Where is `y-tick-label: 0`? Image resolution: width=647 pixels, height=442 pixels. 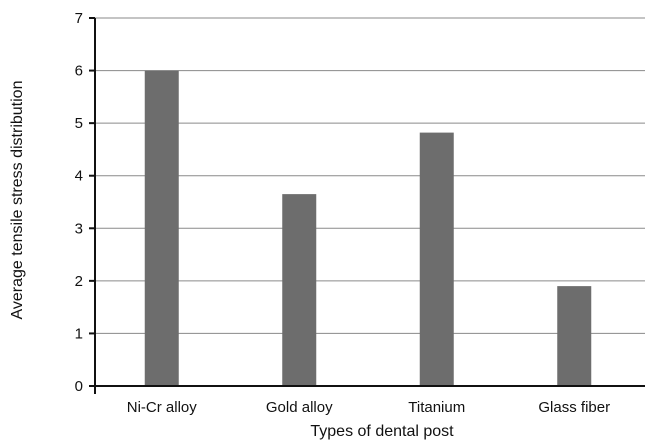
y-tick-label: 0 is located at coordinates (79, 386).